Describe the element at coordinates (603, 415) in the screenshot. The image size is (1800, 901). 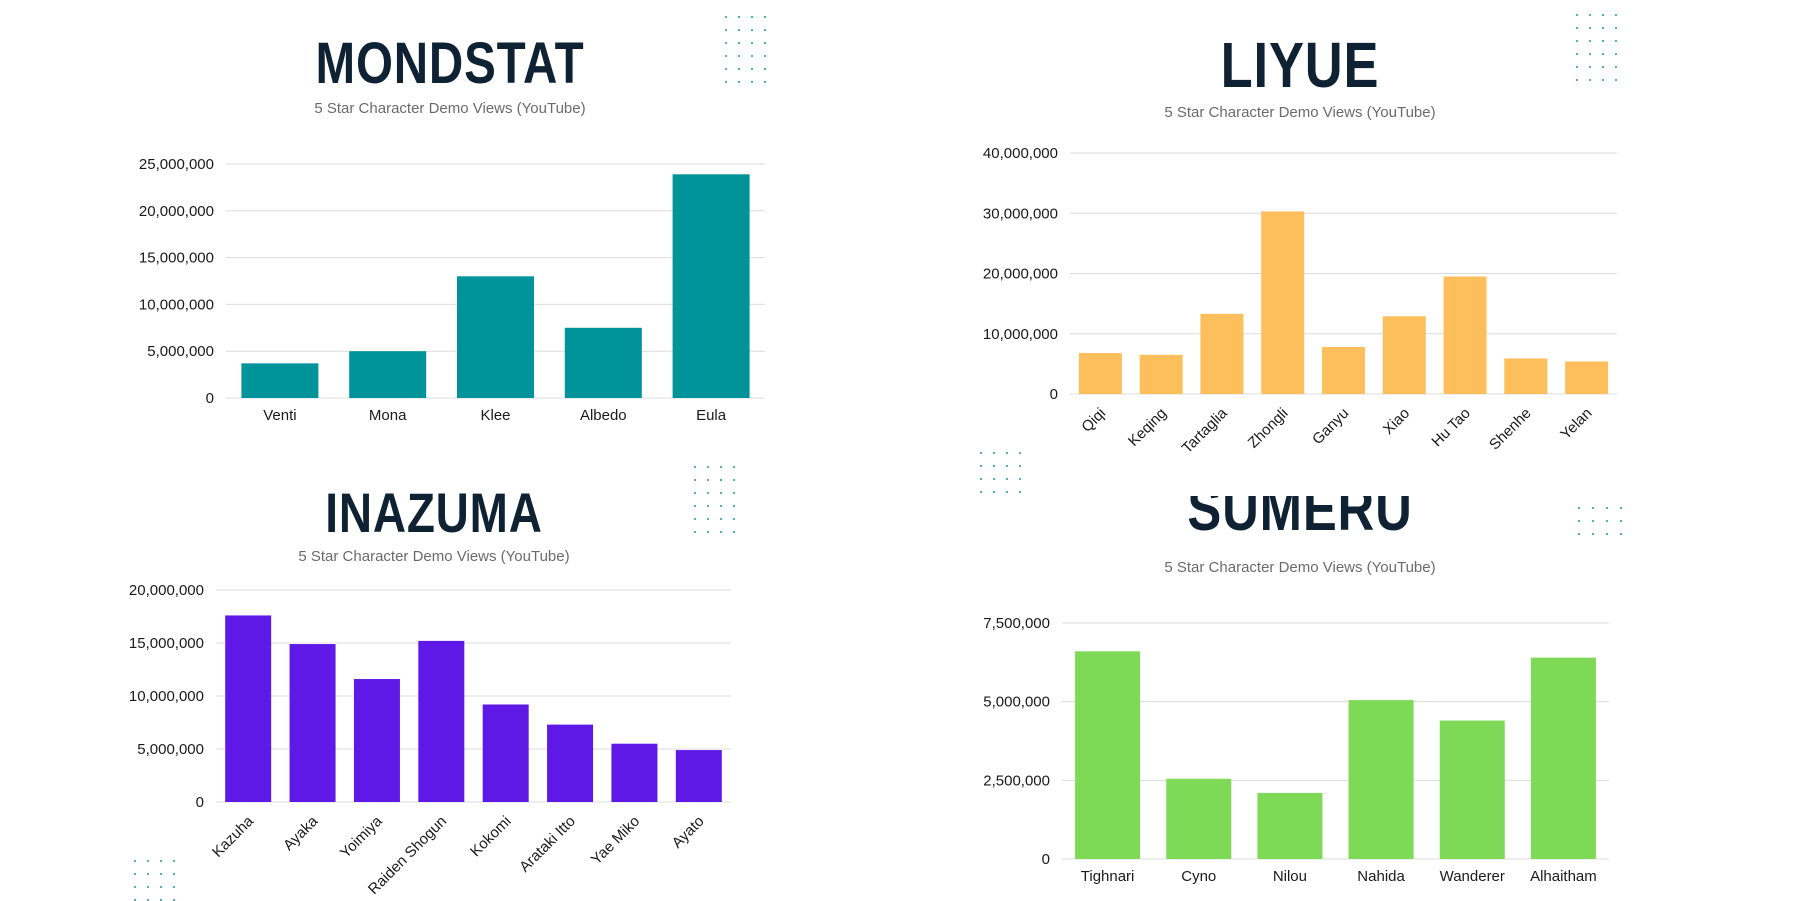
I see `x-tick-label: Albedo` at that location.